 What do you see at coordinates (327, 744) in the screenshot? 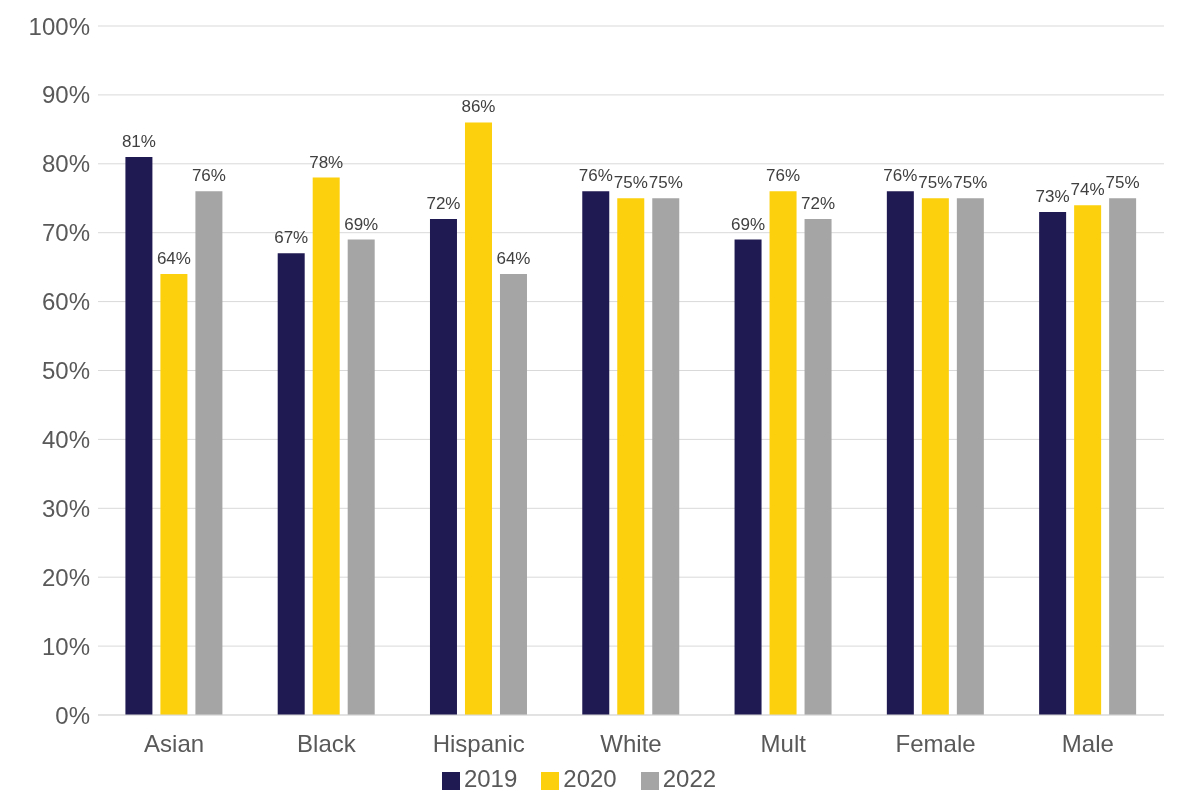
I see `x-tick-label: Black` at bounding box center [327, 744].